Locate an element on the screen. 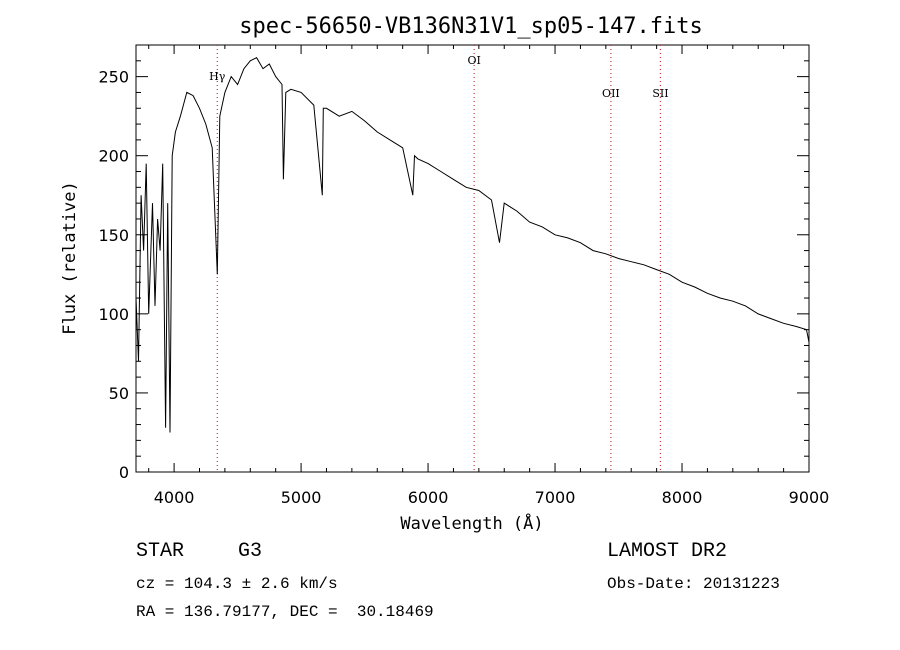 Image resolution: width=900 pixels, height=650 pixels. coordinates: RA = 136.79177, DEC = 30.18469 is located at coordinates (285, 612).